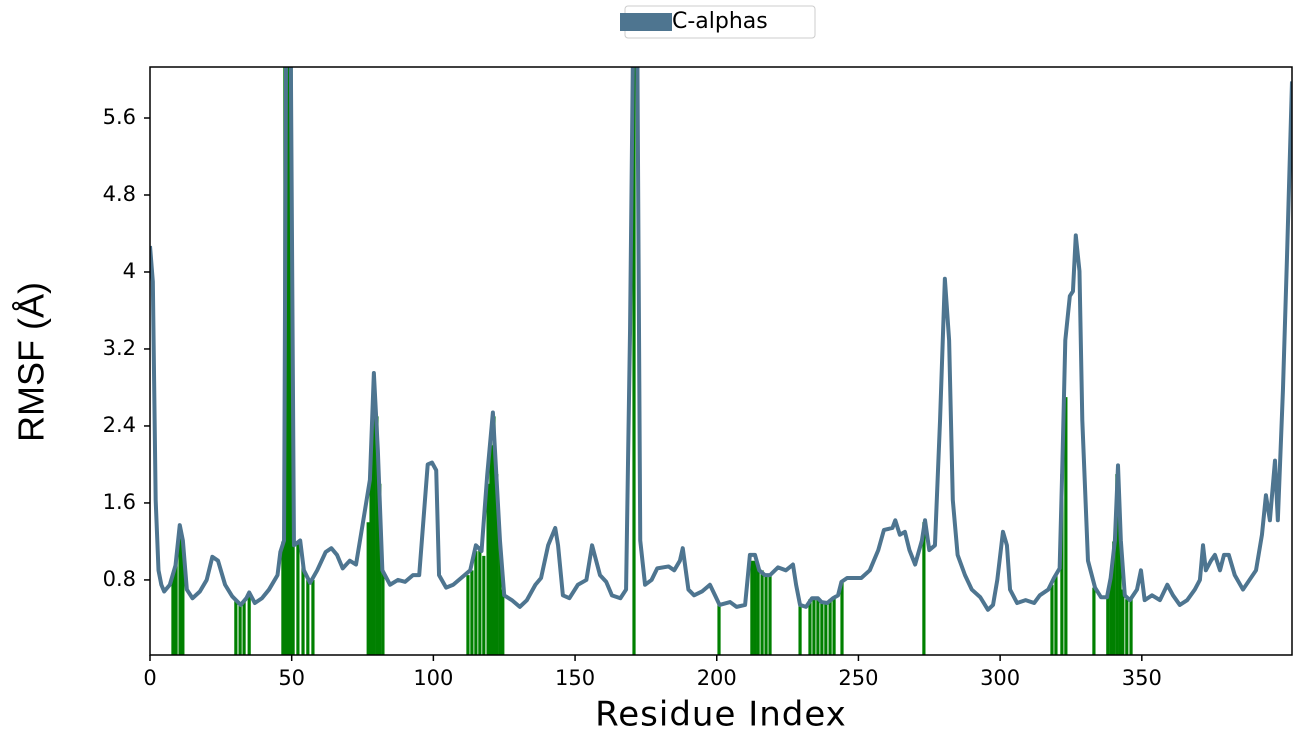 Image resolution: width=1299 pixels, height=737 pixels. Describe the element at coordinates (31, 362) in the screenshot. I see `y-axis-label: RMSF (Å)` at that location.